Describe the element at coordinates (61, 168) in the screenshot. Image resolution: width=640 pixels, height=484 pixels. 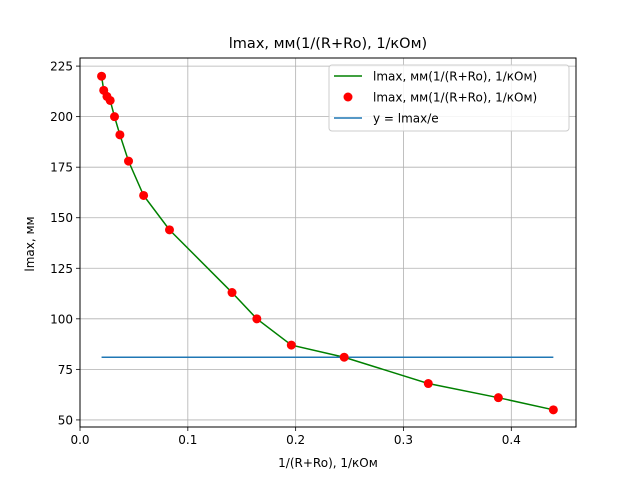
I see `y-tick-label: 175` at that location.